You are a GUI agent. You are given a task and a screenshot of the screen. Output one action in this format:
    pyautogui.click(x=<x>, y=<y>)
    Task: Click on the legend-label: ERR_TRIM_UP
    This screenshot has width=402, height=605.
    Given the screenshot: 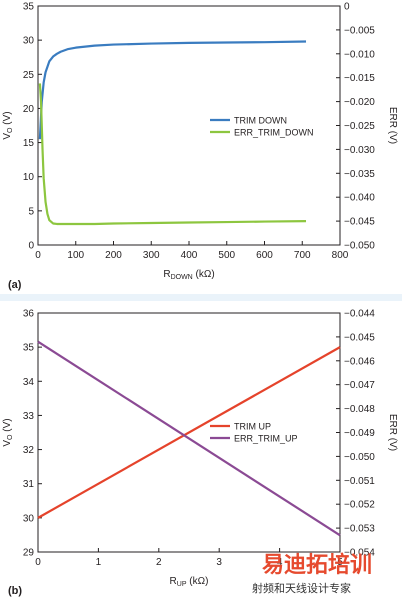 What is the action you would take?
    pyautogui.click(x=266, y=439)
    